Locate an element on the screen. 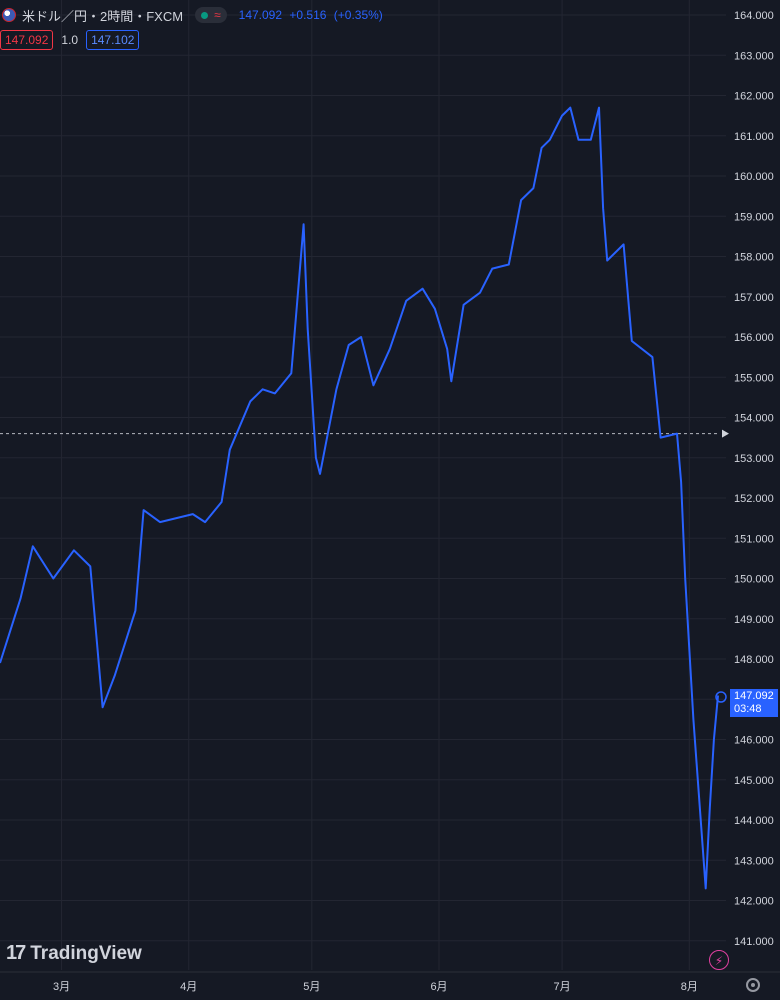 This screenshot has height=1000, width=780. y-tick-label: 150.000 is located at coordinates (754, 580).